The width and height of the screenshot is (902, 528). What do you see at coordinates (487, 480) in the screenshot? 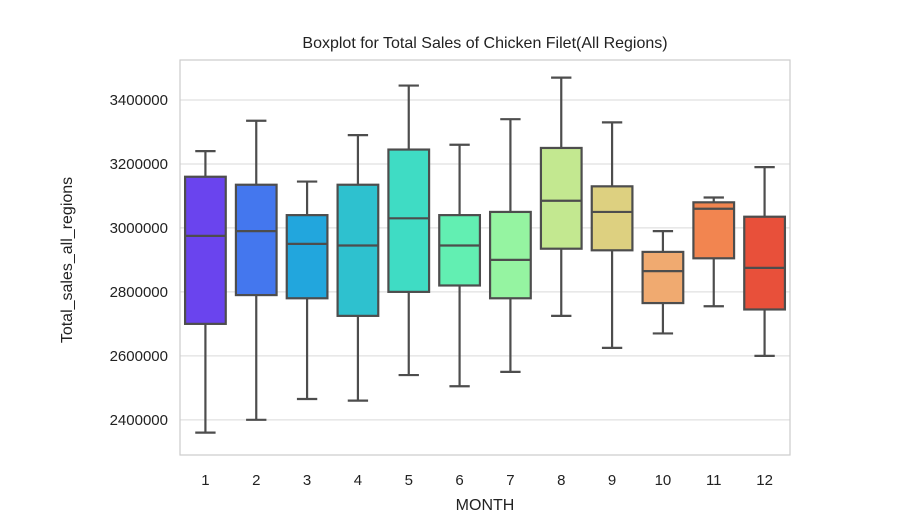
I see `x-tick-labels: 1 2 3 4 5 6 7 8 9 10 11 12` at bounding box center [487, 480].